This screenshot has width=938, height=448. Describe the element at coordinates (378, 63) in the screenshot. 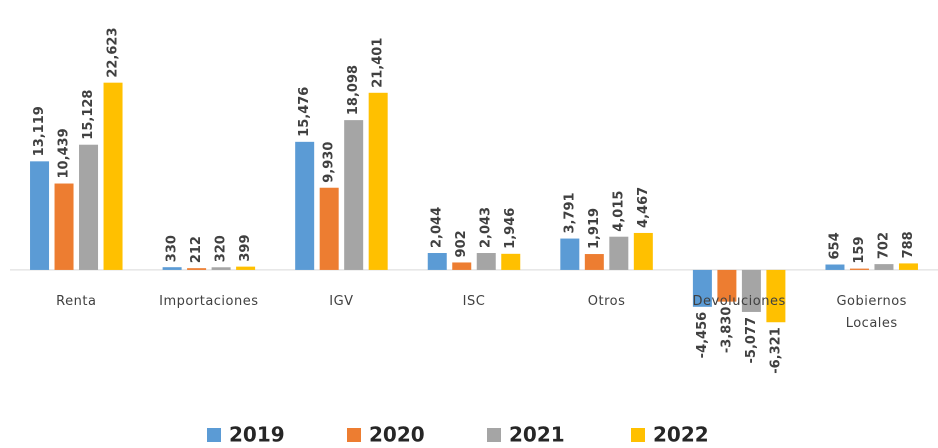

I see `data-label: 21,401` at that location.